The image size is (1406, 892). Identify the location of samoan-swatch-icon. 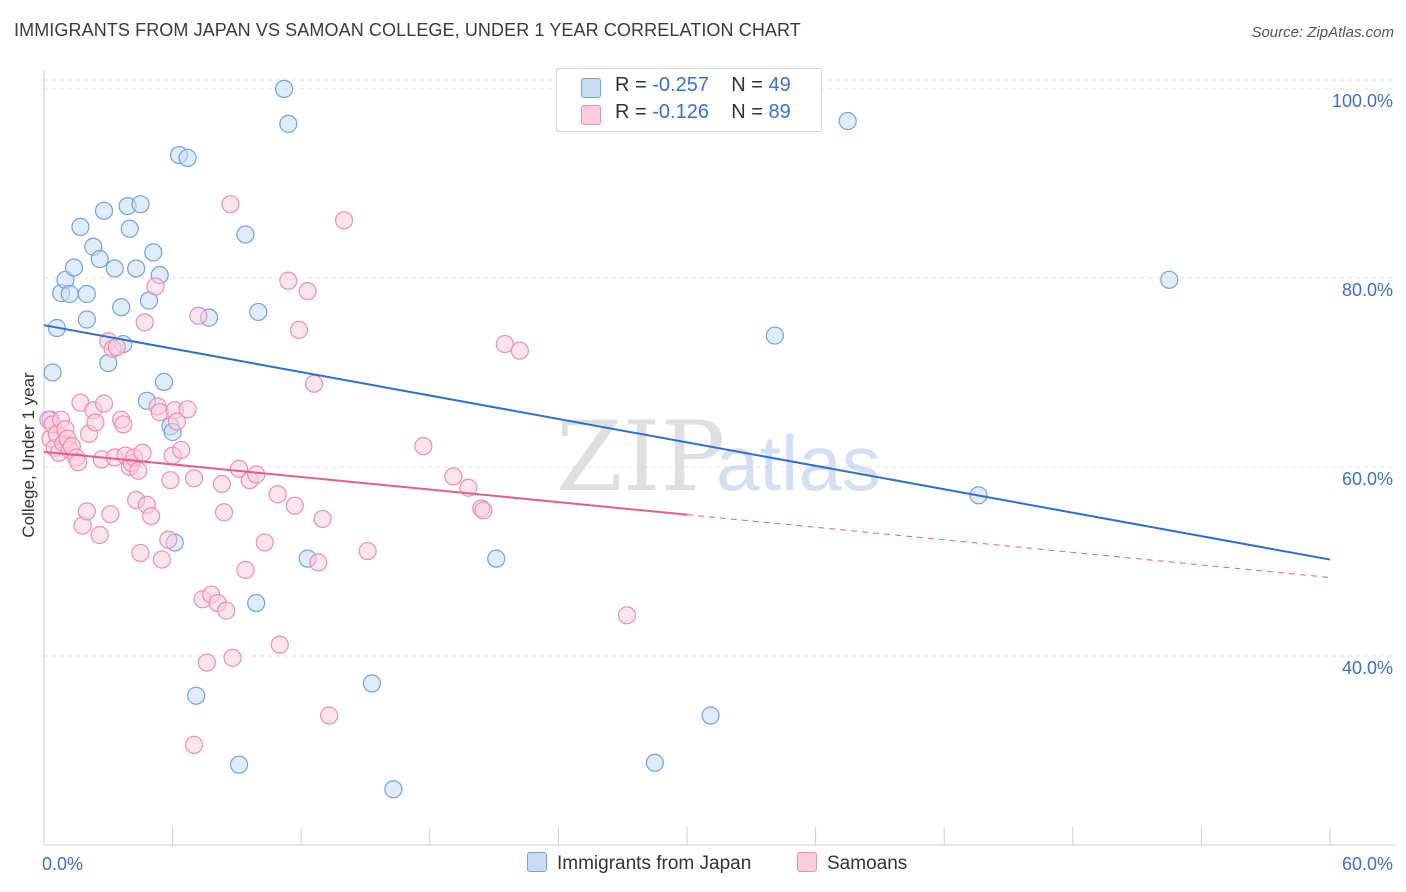
(591, 115).